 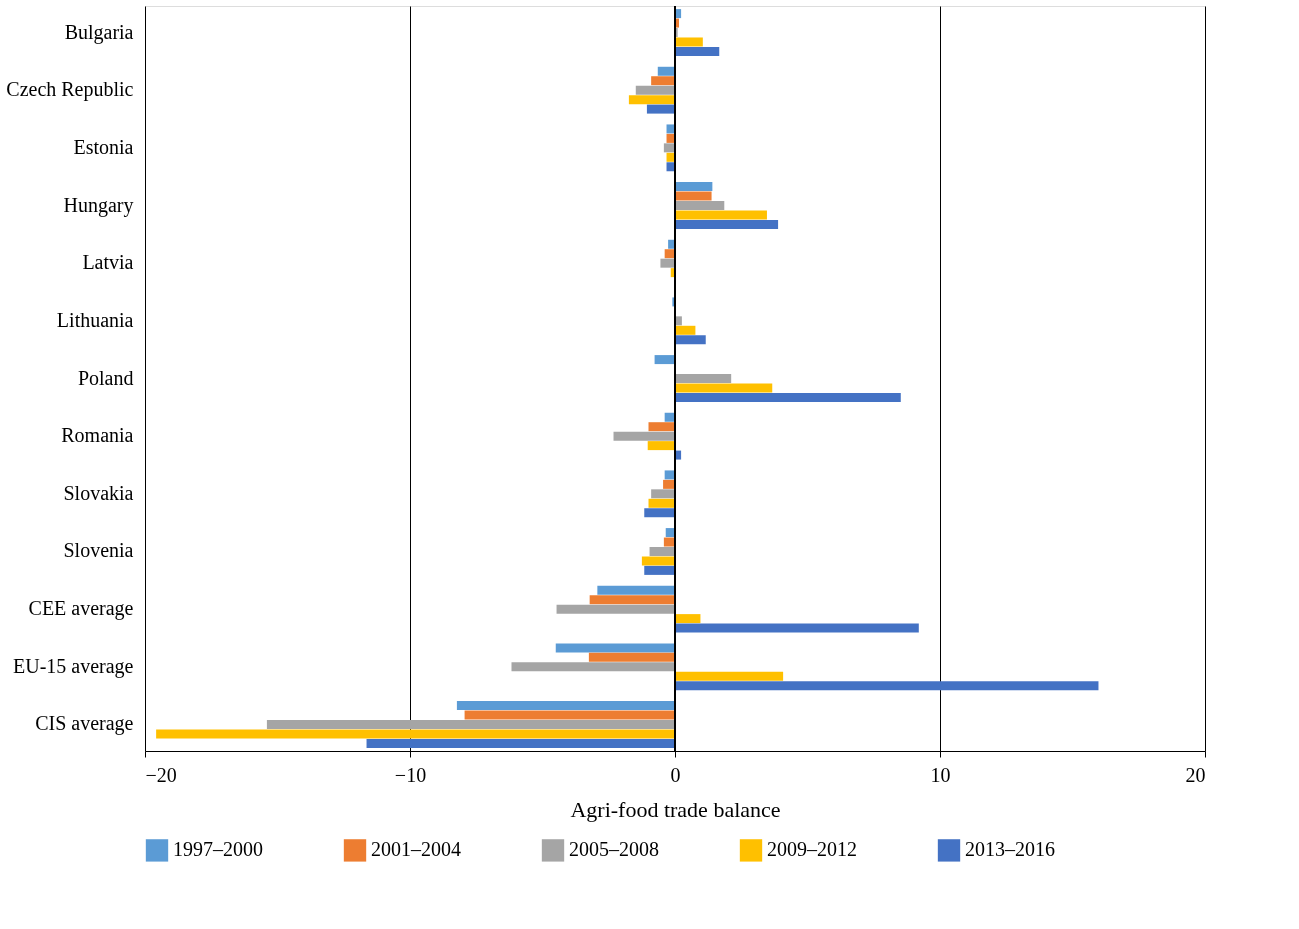 What do you see at coordinates (84, 724) in the screenshot?
I see `y-tick-label: CIS average` at bounding box center [84, 724].